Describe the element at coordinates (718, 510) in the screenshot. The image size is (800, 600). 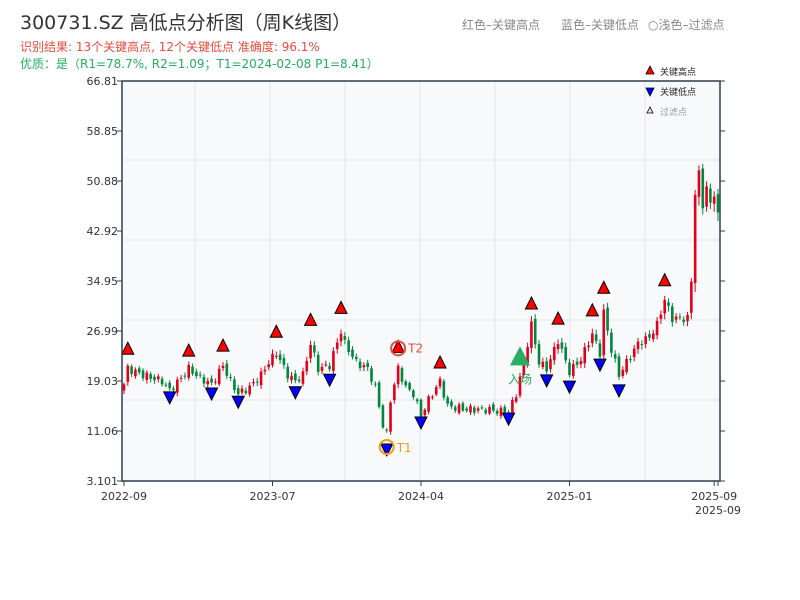
I see `x-tick-label: 2025-09` at that location.